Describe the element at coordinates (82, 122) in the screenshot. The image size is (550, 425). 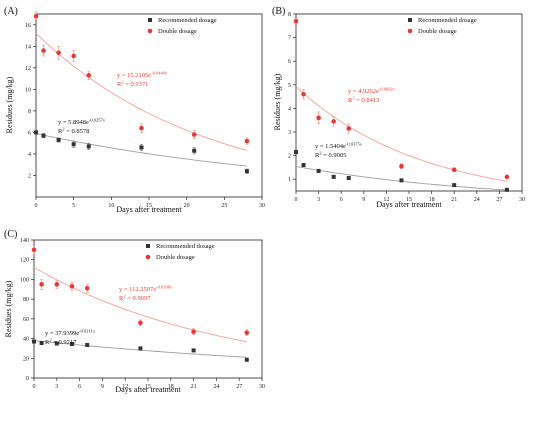
I see `fit-equation: y = 5.8948e-0.0257x` at that location.